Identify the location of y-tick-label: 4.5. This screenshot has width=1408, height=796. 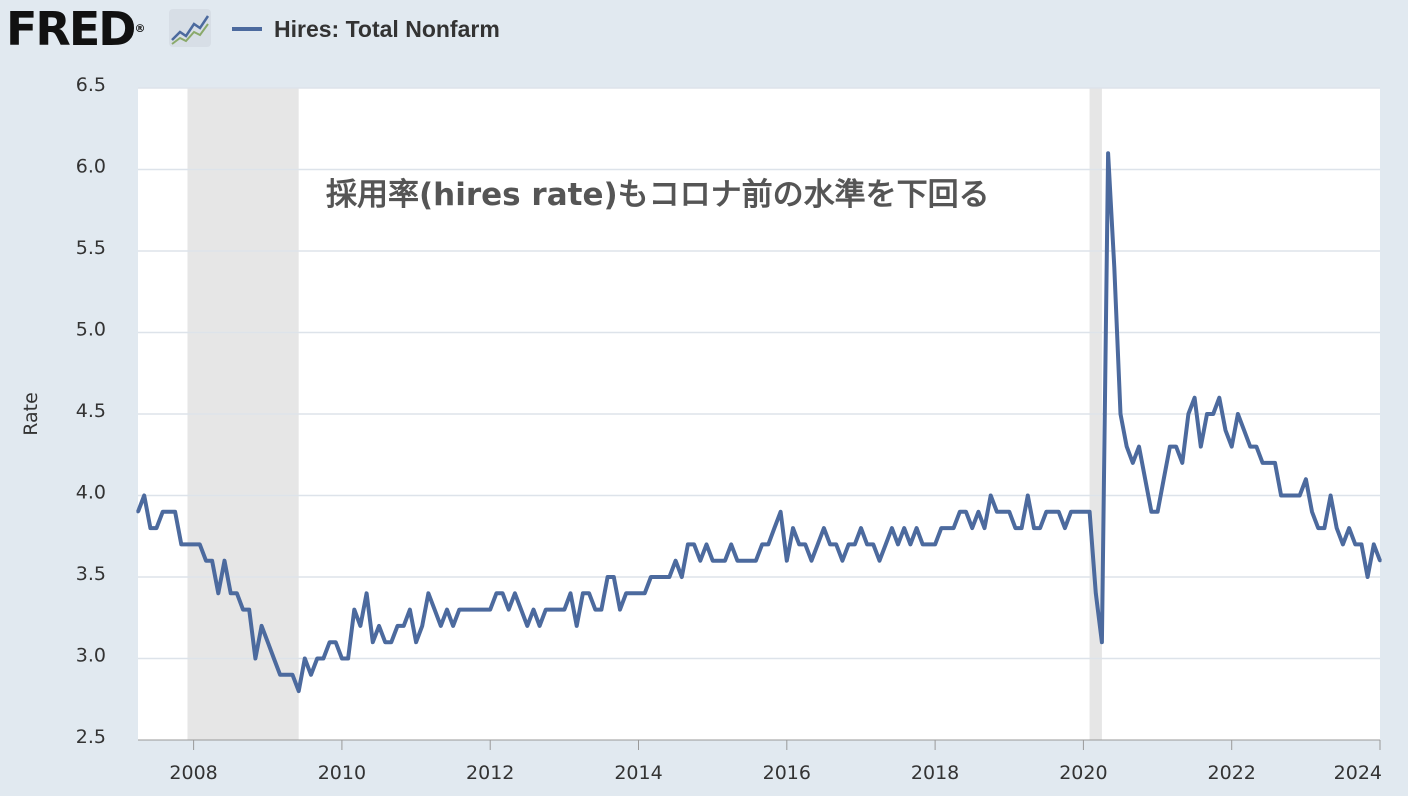
(91, 411).